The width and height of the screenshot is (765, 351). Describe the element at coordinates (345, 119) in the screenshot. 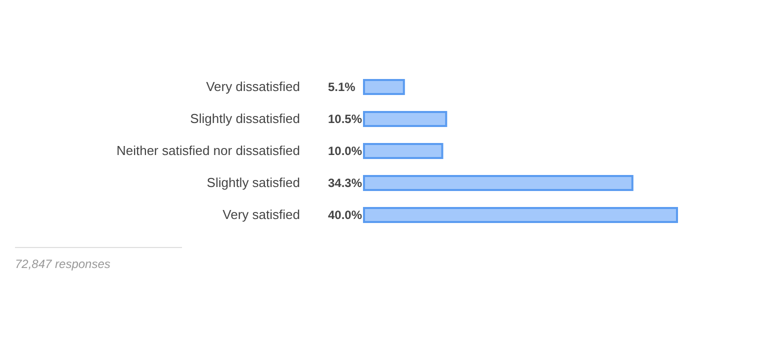

I see `data-label: 10.5%` at that location.